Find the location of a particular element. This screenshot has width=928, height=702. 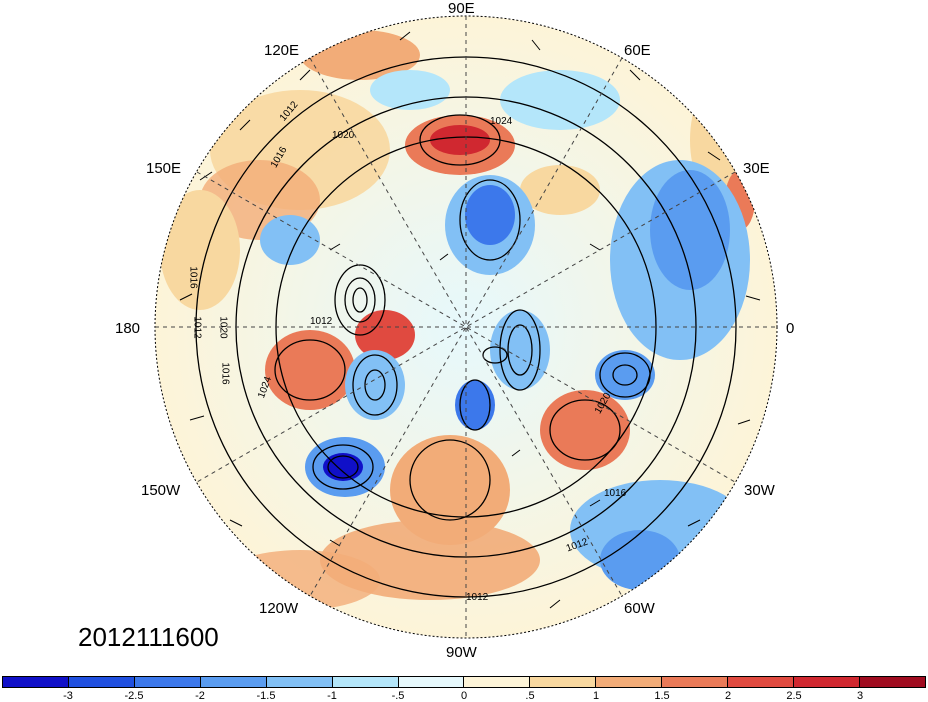

lon-label-0: 0 is located at coordinates (790, 328).